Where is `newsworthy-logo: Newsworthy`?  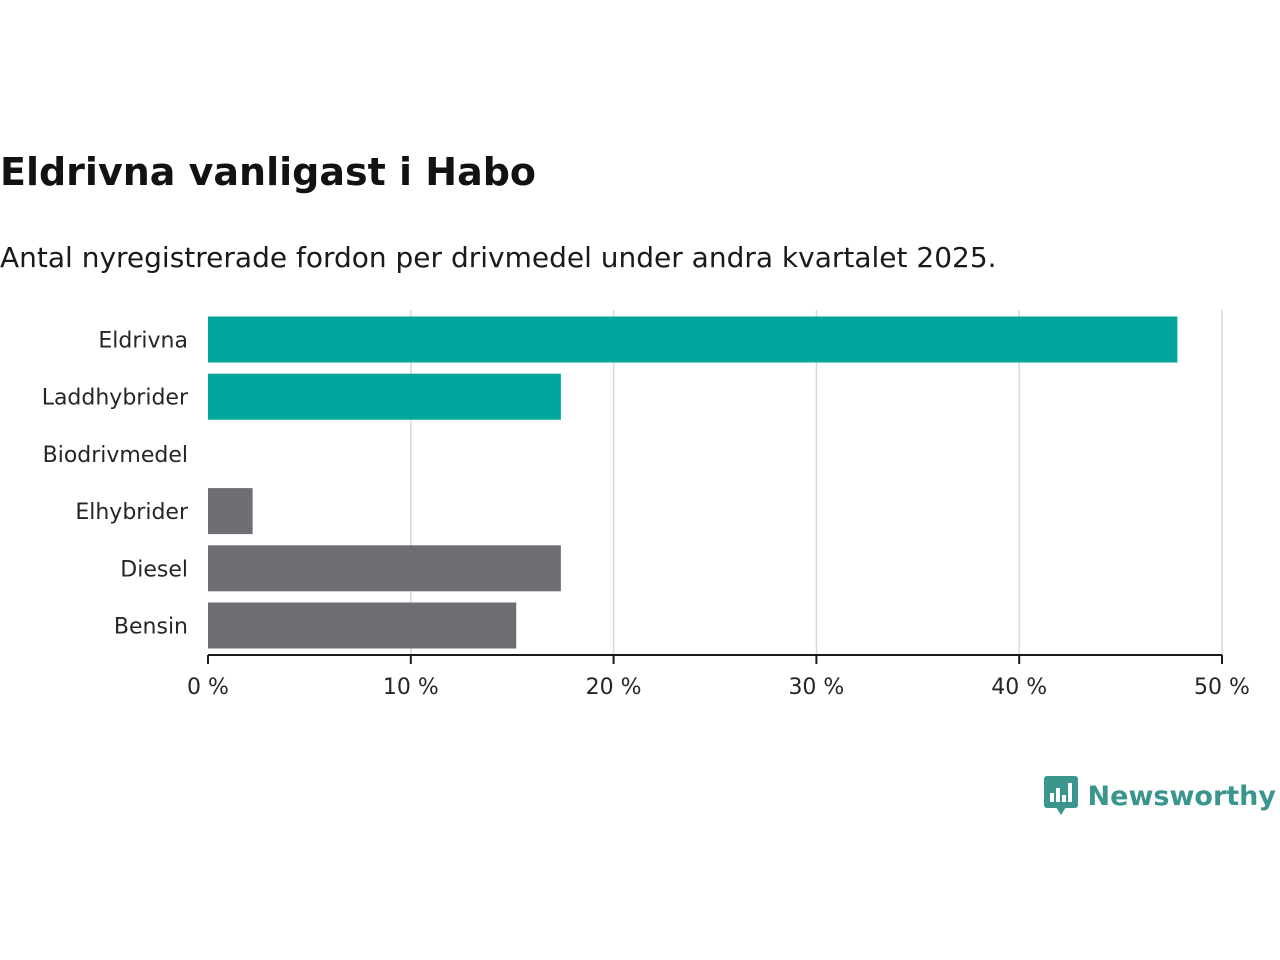
newsworthy-logo: Newsworthy is located at coordinates (1159, 796).